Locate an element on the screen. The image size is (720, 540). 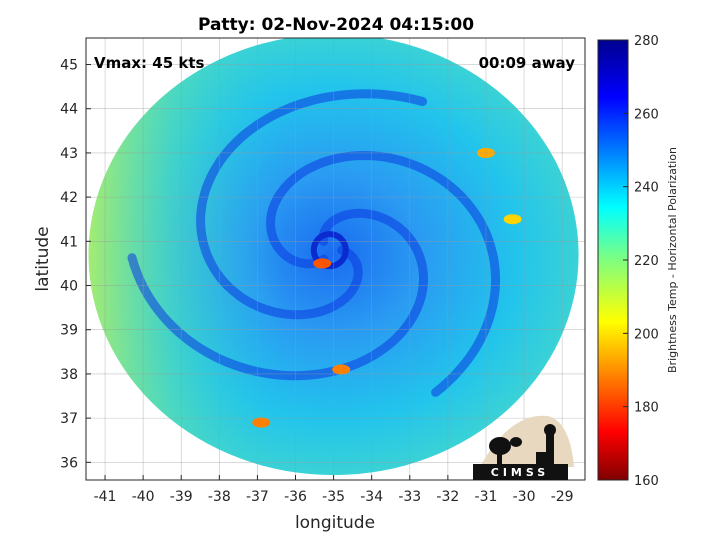
x-tick-label: -38 is located at coordinates (219, 497).